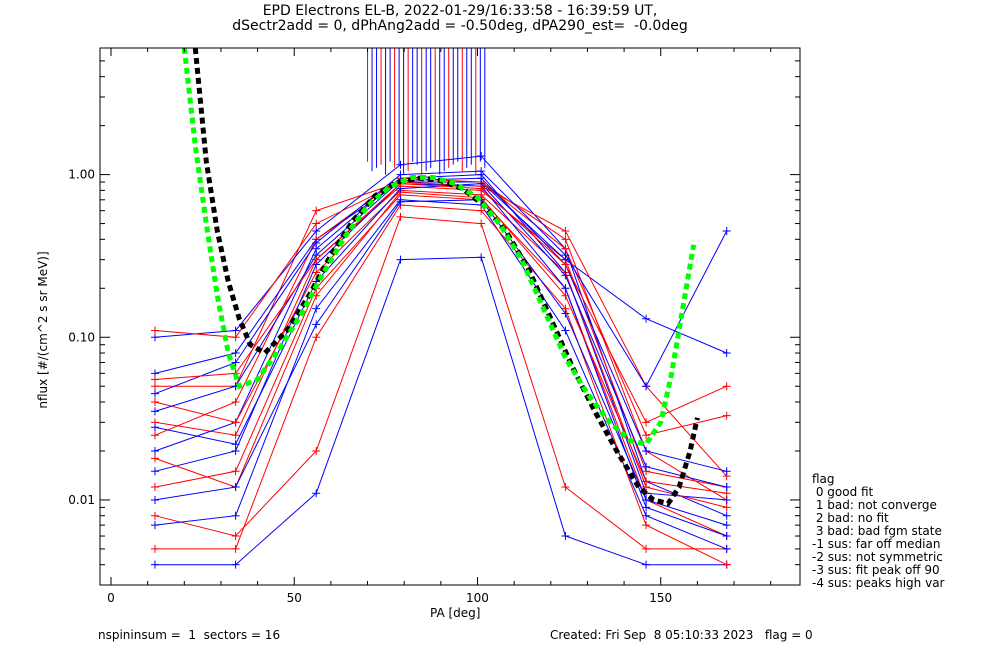 The height and width of the screenshot is (650, 1000). What do you see at coordinates (81, 175) in the screenshot?
I see `y-tick-label: 1.00` at bounding box center [81, 175].